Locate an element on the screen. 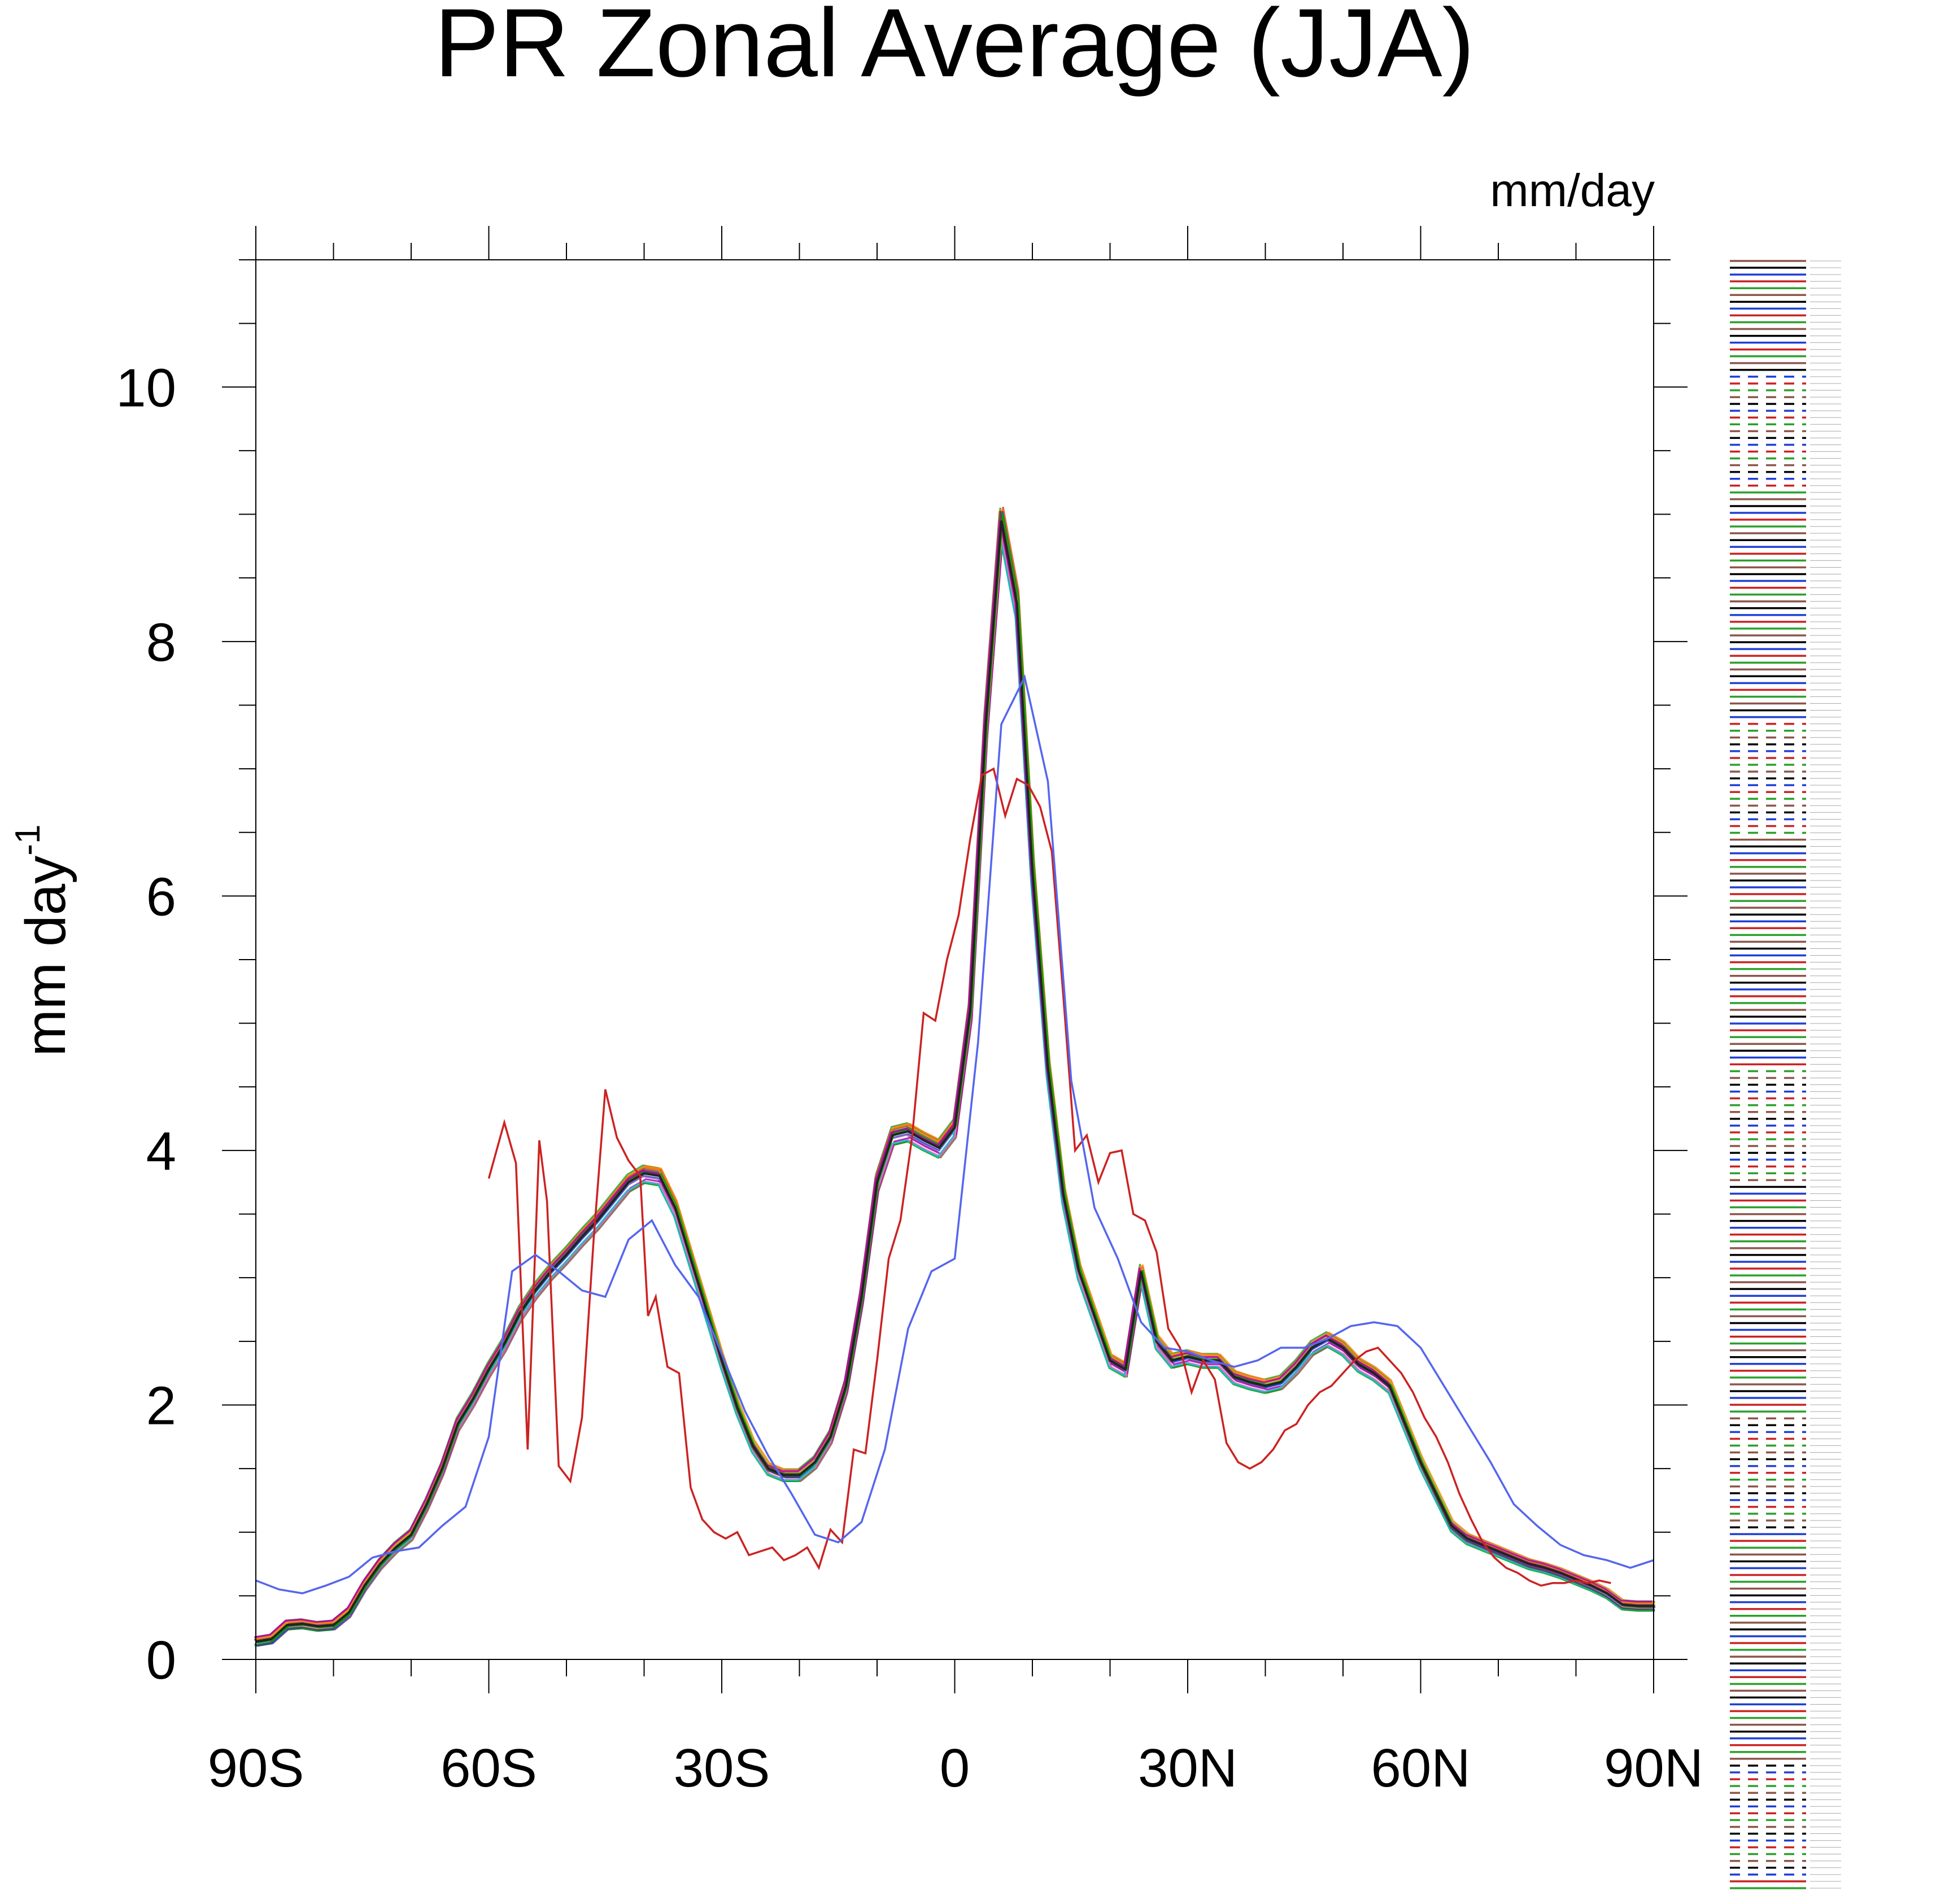 The image size is (1936, 1904). y-tick-labels: 0 2 4 6 8 10 is located at coordinates (146, 1024).